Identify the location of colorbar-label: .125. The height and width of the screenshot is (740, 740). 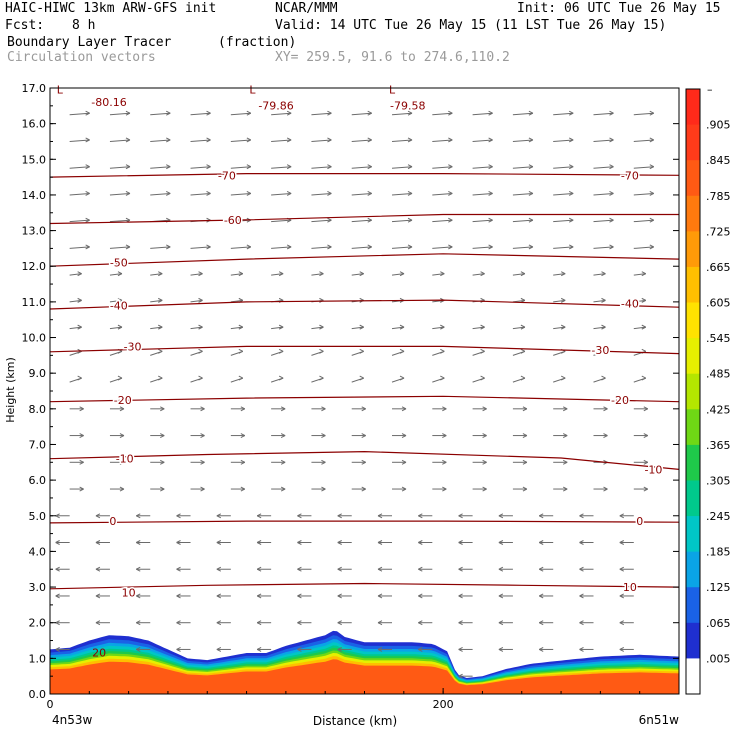
(718, 587).